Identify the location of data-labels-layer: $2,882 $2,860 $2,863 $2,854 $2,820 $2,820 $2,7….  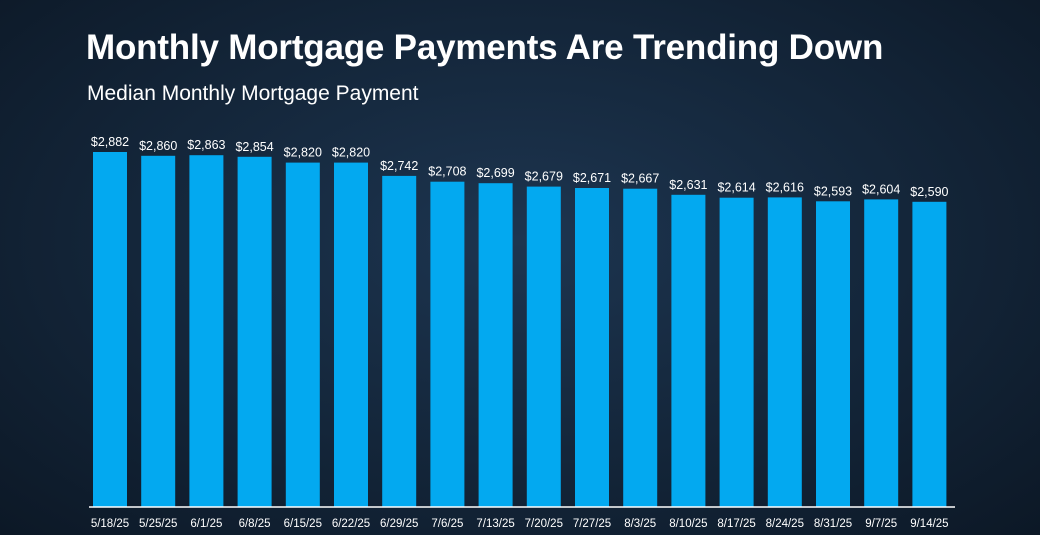
(520, 167).